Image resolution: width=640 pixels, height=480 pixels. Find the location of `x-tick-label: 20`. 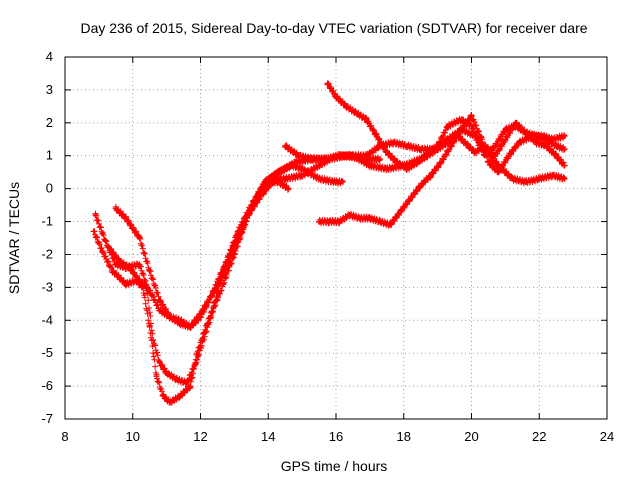

x-tick-label: 20 is located at coordinates (471, 436).